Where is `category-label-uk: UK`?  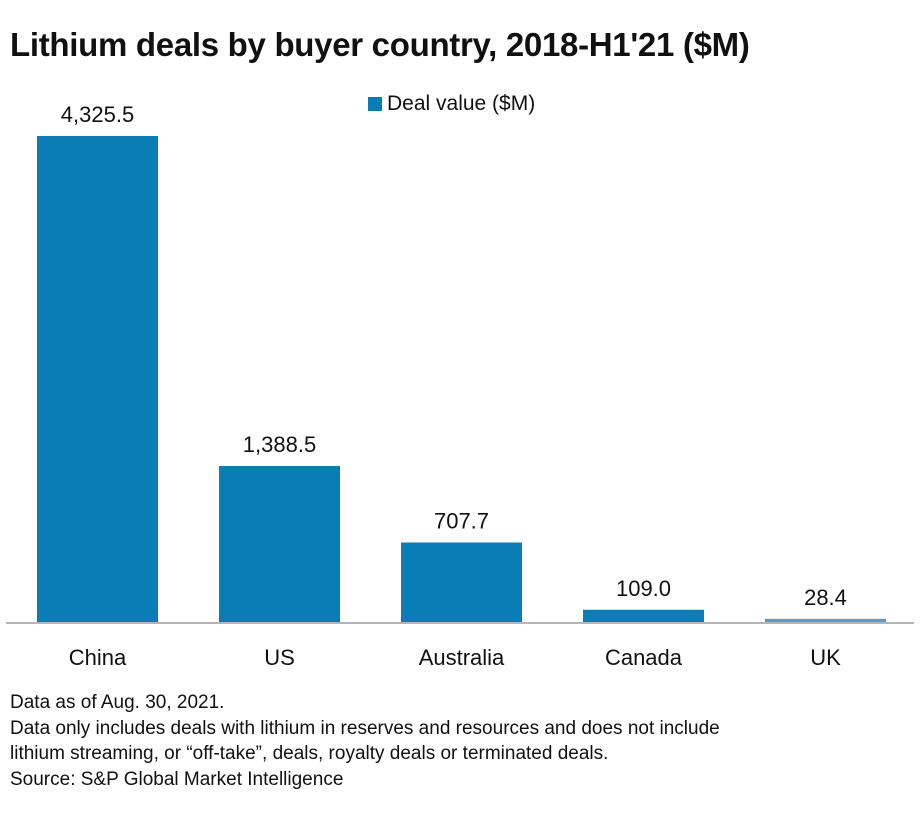 category-label-uk: UK is located at coordinates (825, 657).